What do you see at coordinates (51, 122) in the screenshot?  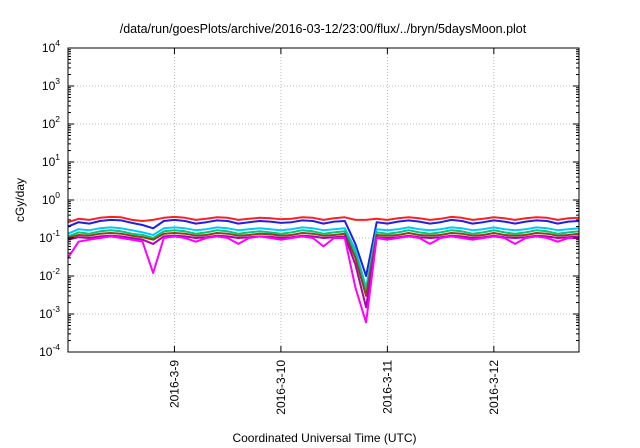 I see `y-tick-label: 10²` at bounding box center [51, 122].